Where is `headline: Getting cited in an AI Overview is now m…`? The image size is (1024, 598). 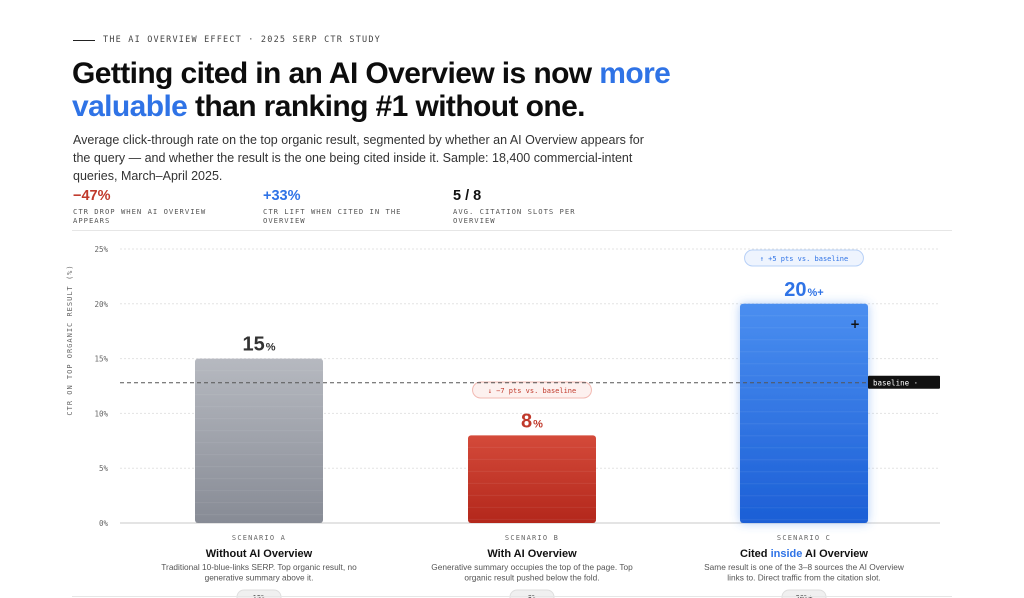 headline: Getting cited in an AI Overview is now m… is located at coordinates (392, 90).